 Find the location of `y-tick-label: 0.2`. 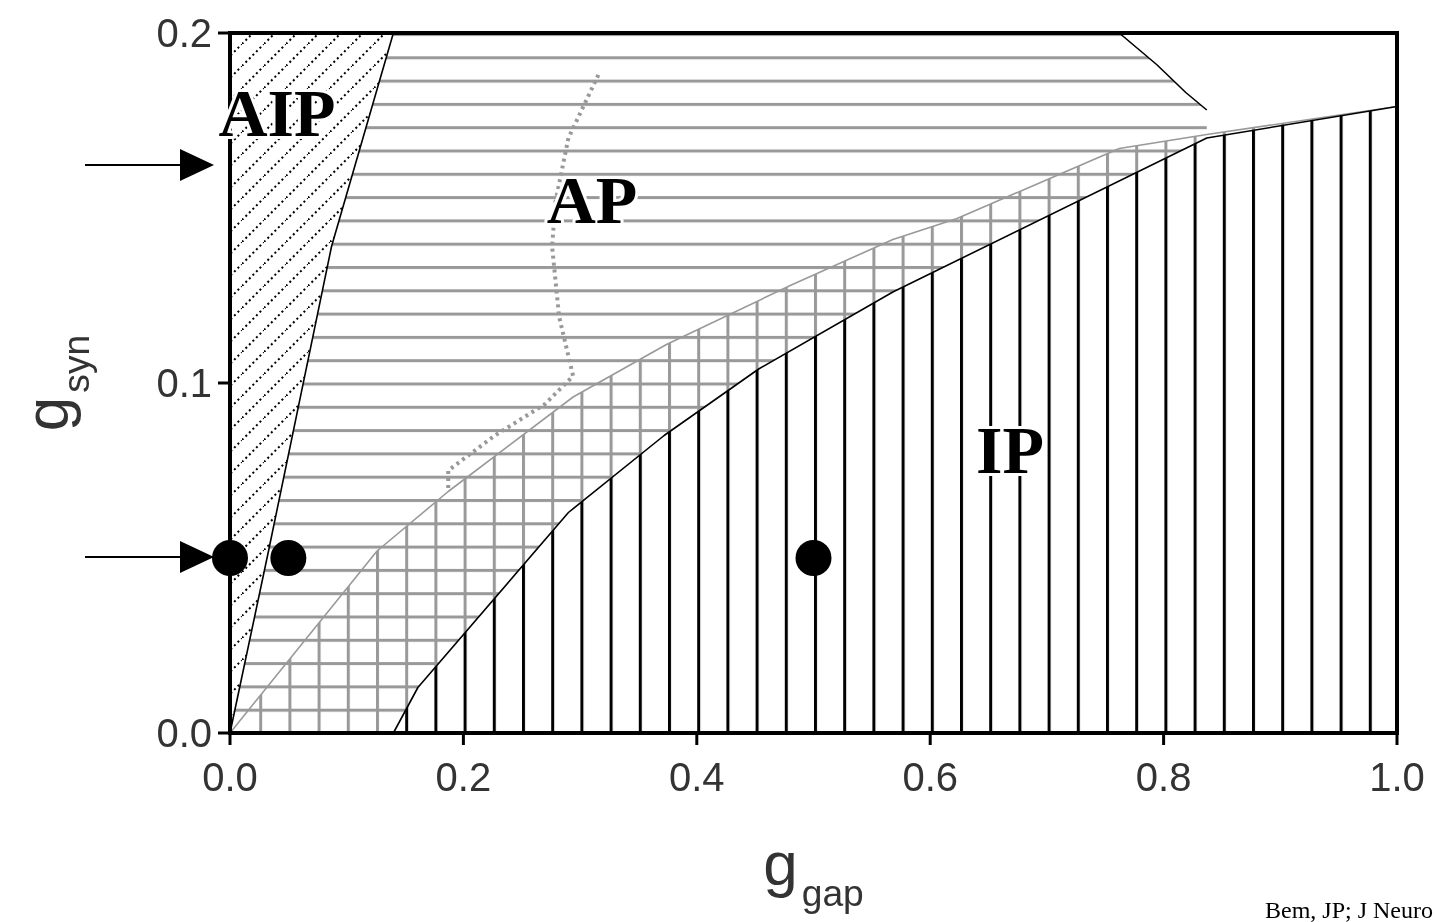

y-tick-label: 0.2 is located at coordinates (184, 33).